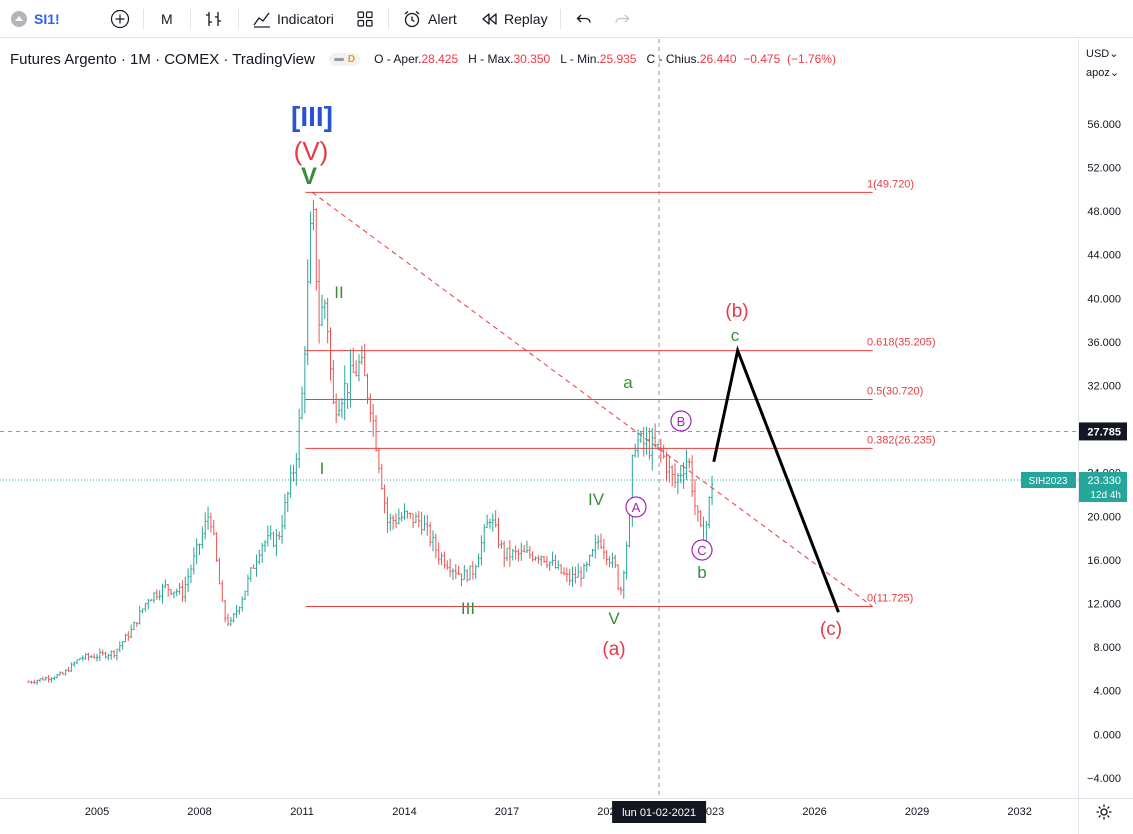 The height and width of the screenshot is (834, 1133). I want to click on interval-button: M, so click(167, 19).